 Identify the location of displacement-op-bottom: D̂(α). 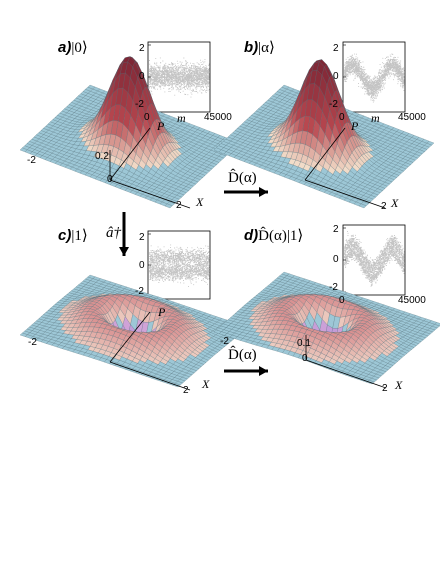
(242, 355).